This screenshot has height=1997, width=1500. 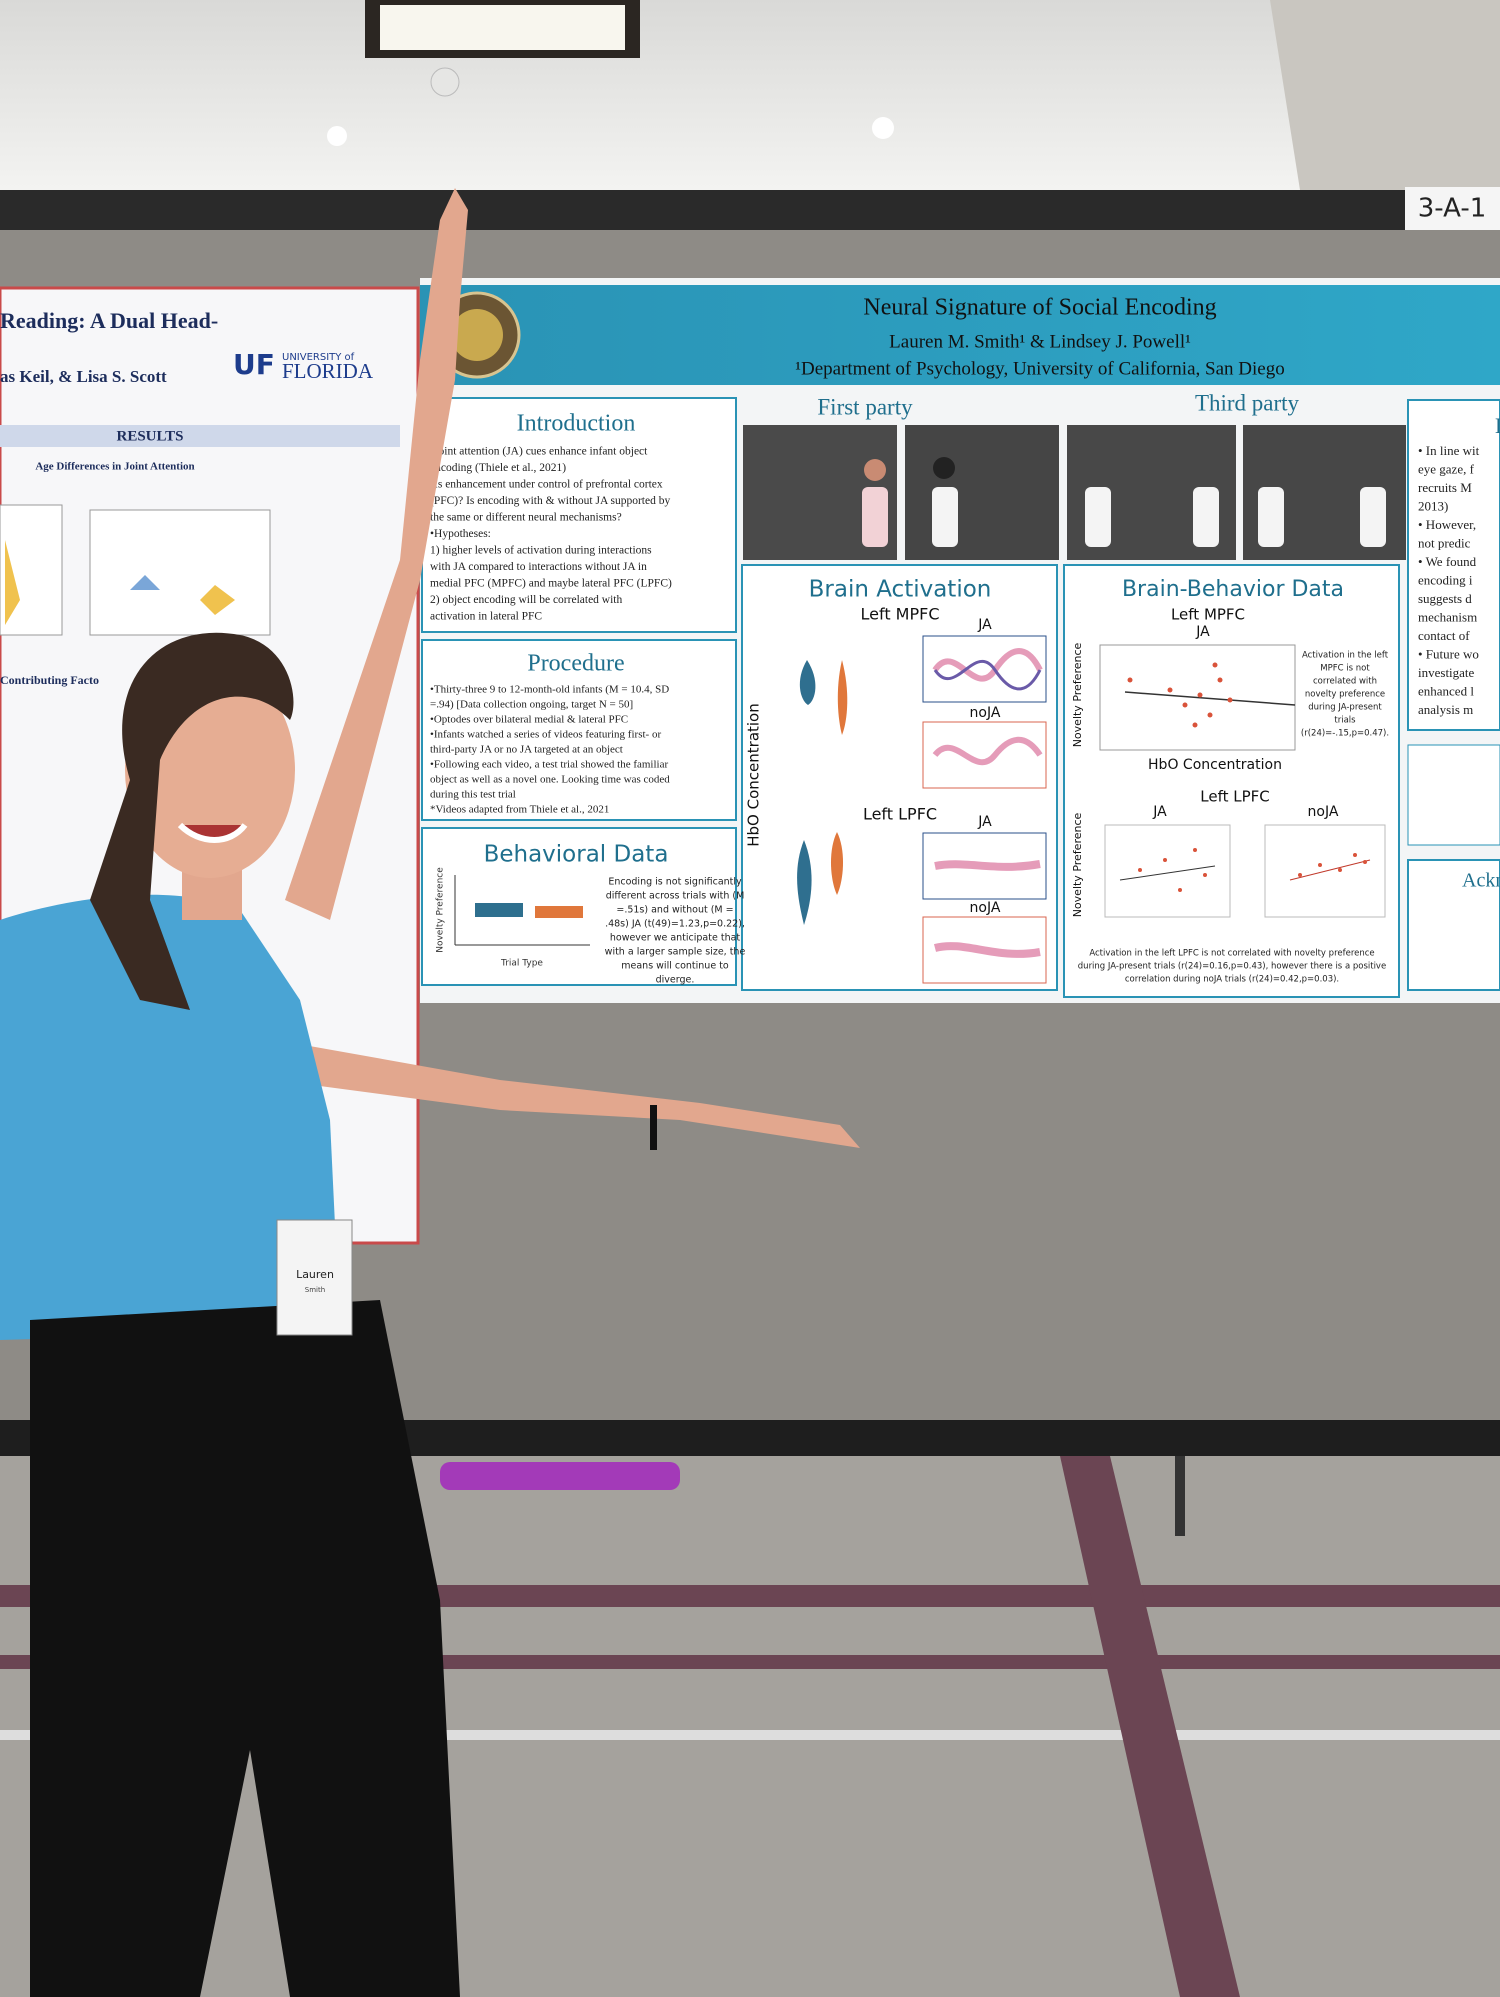 What do you see at coordinates (1208, 615) in the screenshot?
I see `region-label: Left MPFC` at bounding box center [1208, 615].